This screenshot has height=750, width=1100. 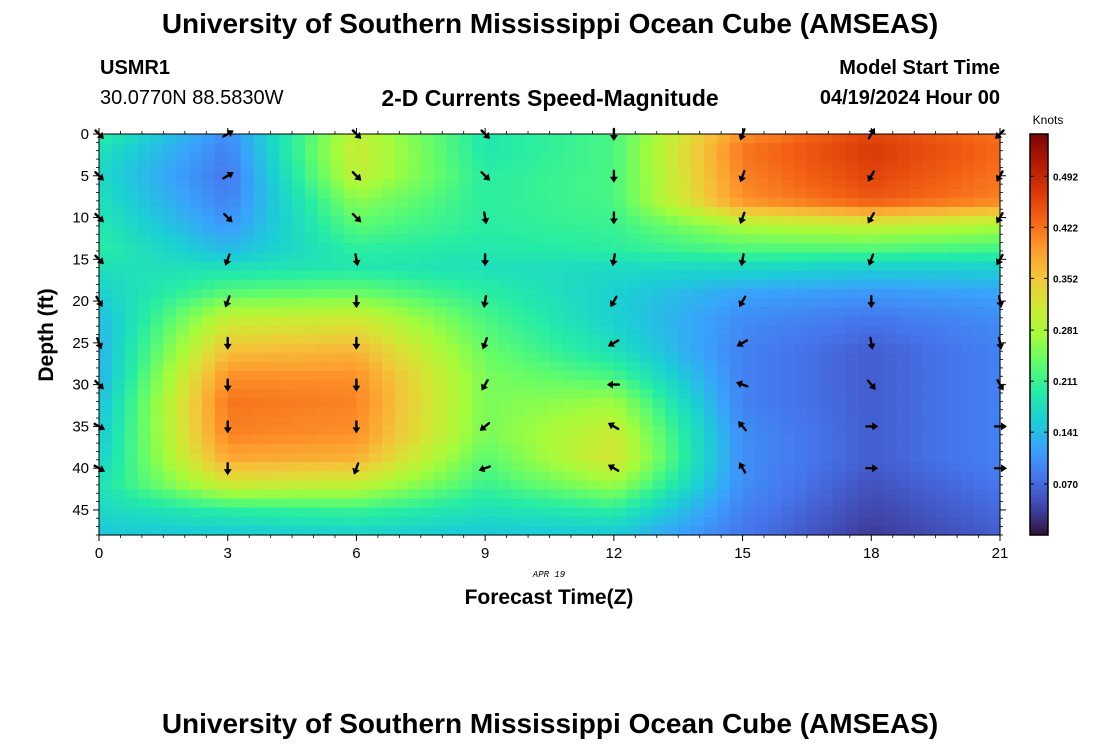 I want to click on current-arrow, so click(x=227, y=217).